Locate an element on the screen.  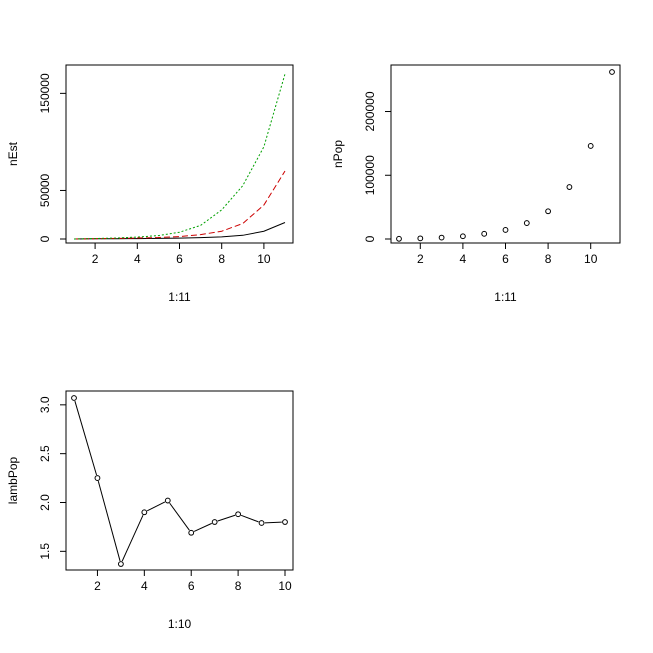
y-tick-label: 200000 is located at coordinates (370, 111).